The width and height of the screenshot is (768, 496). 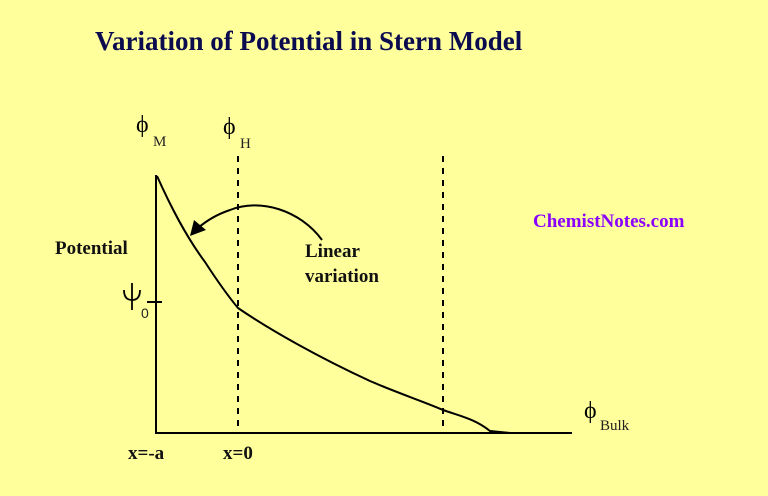 What do you see at coordinates (309, 41) in the screenshot?
I see `diagram-title: Variation of Potential in Stern Model` at bounding box center [309, 41].